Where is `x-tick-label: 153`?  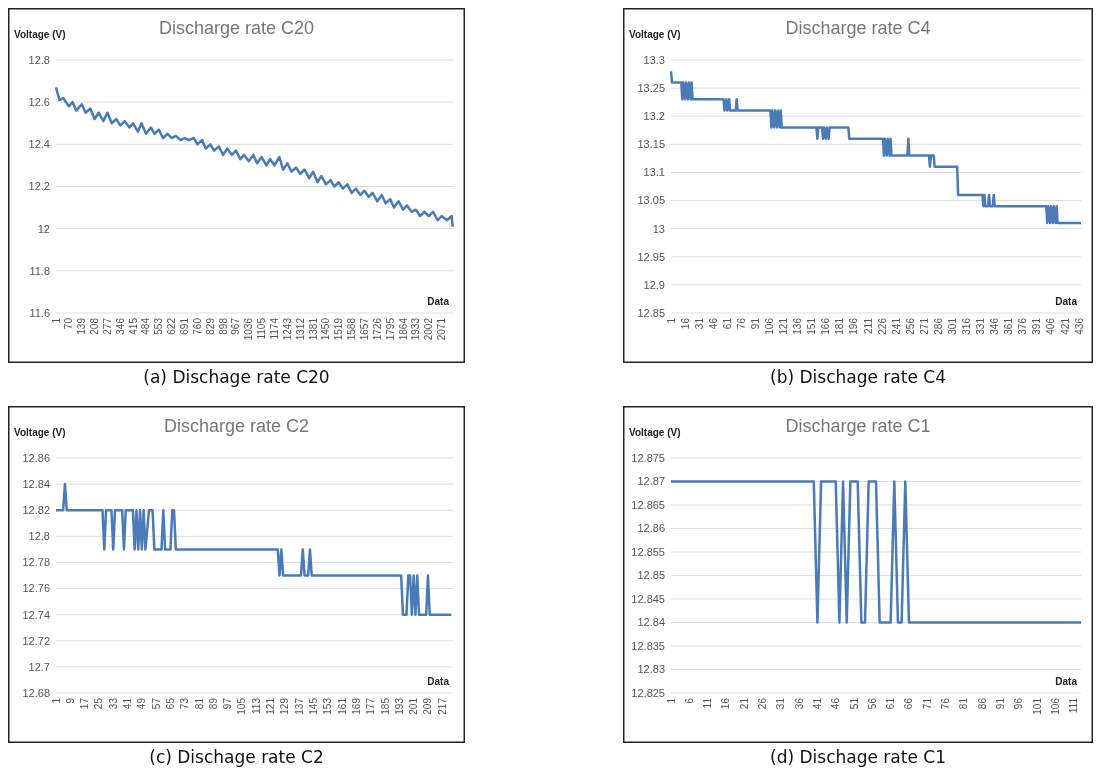 x-tick-label: 153 is located at coordinates (328, 706).